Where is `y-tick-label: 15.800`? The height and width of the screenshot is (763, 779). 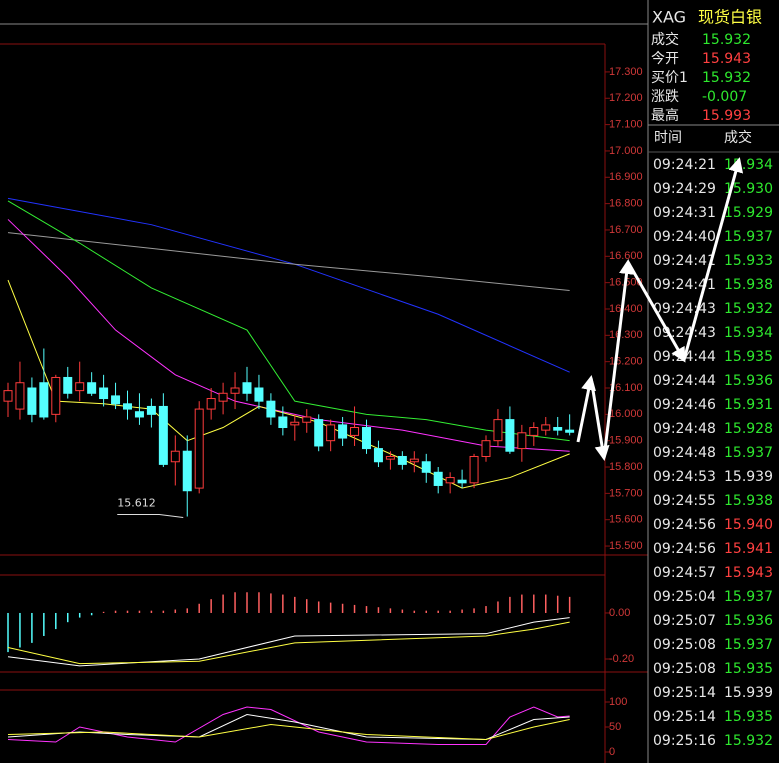 y-tick-label: 15.800 is located at coordinates (626, 467).